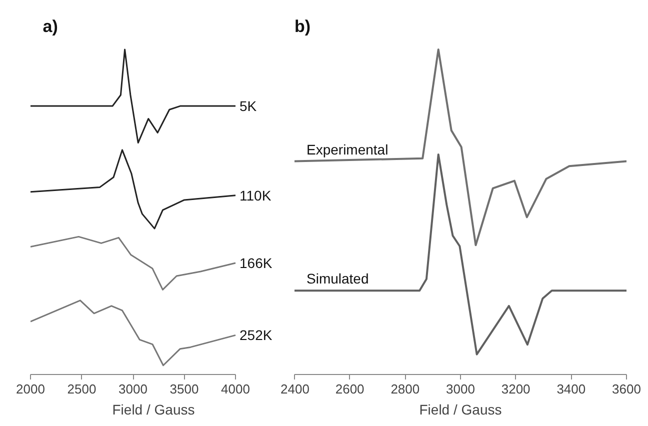 The width and height of the screenshot is (648, 426). I want to click on series-label: 252K, so click(256, 335).